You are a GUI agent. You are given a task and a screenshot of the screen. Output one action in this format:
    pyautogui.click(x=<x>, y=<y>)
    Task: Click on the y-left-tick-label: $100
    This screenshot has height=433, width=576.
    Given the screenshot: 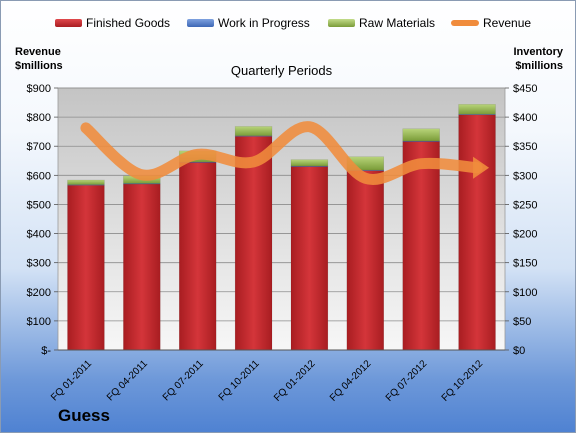 What is the action you would take?
    pyautogui.click(x=39, y=322)
    